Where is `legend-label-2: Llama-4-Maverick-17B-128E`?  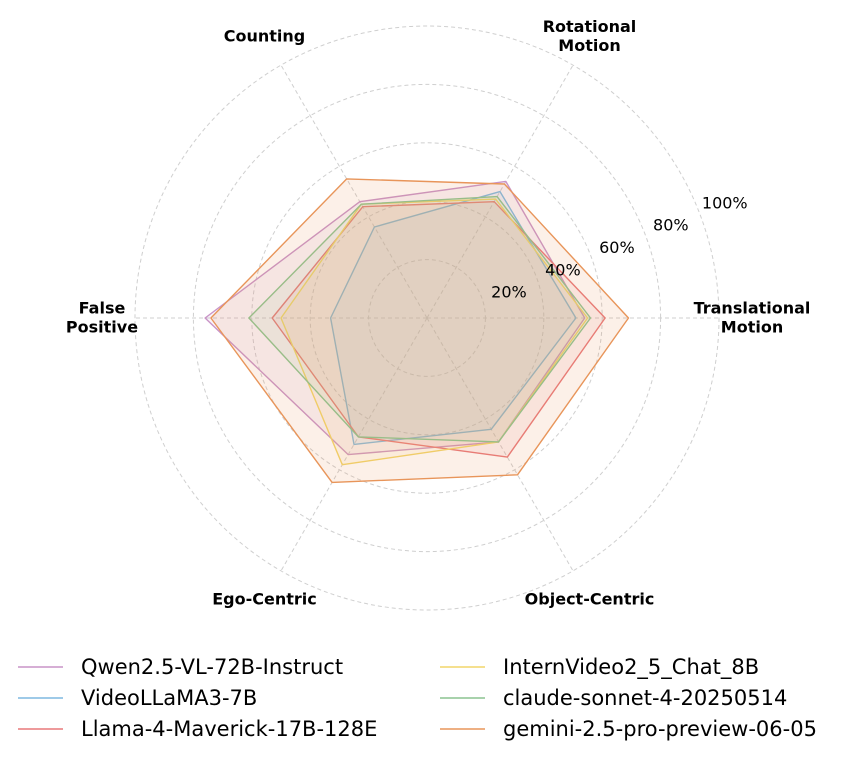 legend-label-2: Llama-4-Maverick-17B-128E is located at coordinates (229, 729).